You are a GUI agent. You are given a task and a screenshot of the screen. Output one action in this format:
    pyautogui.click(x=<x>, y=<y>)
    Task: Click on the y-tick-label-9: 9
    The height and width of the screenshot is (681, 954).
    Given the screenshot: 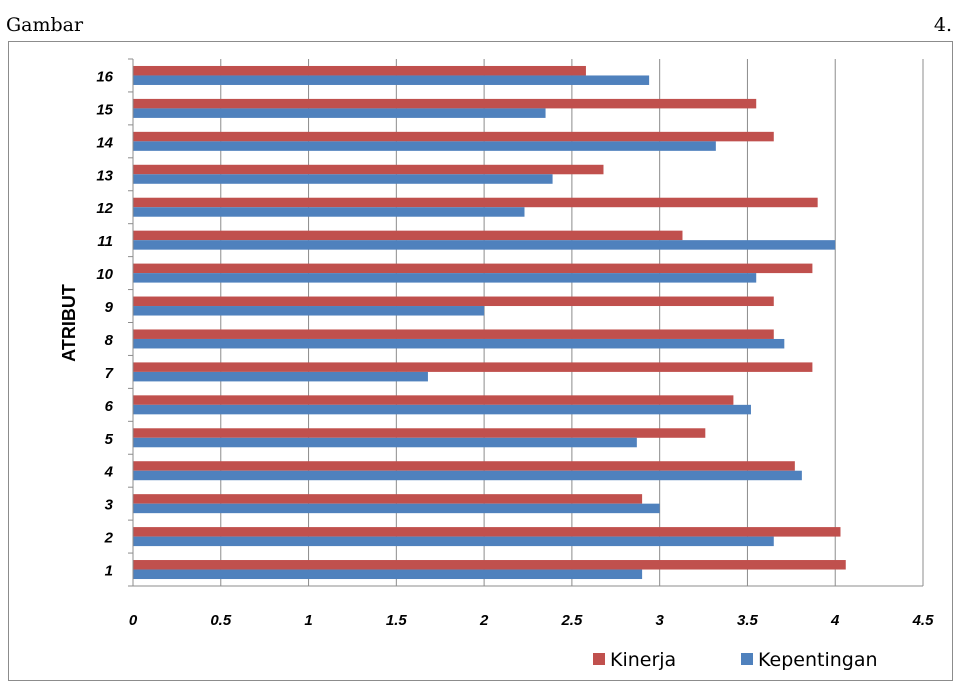 What is the action you would take?
    pyautogui.click(x=109, y=307)
    